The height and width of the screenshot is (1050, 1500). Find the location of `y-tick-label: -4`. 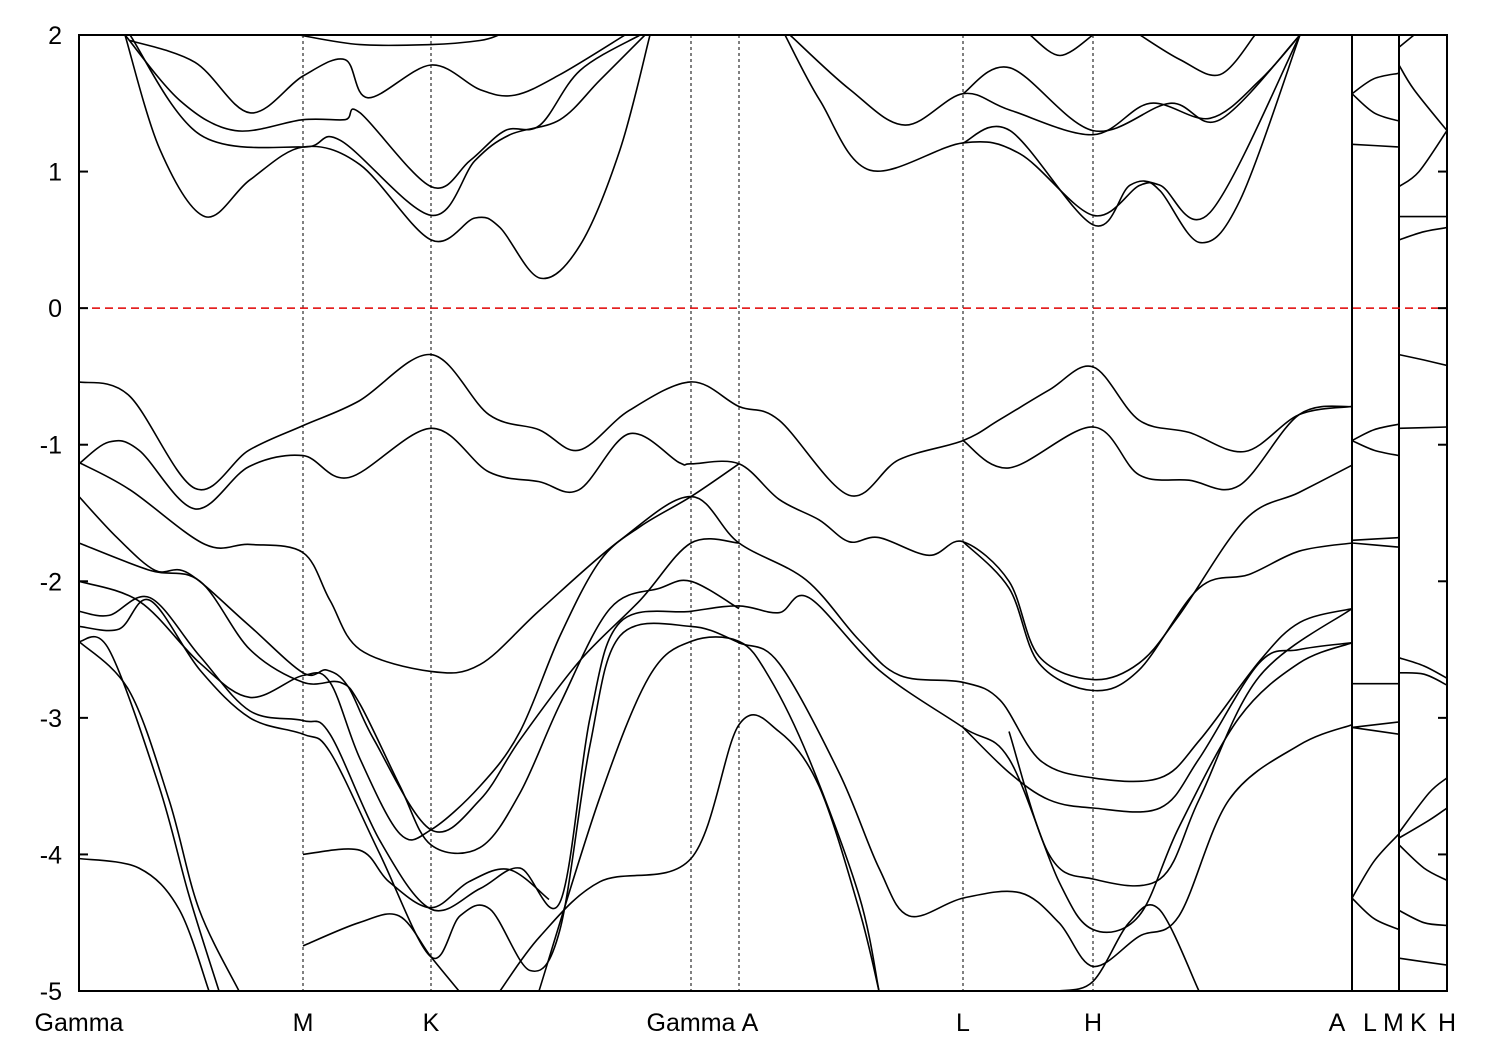

y-tick-label: -4 is located at coordinates (51, 855).